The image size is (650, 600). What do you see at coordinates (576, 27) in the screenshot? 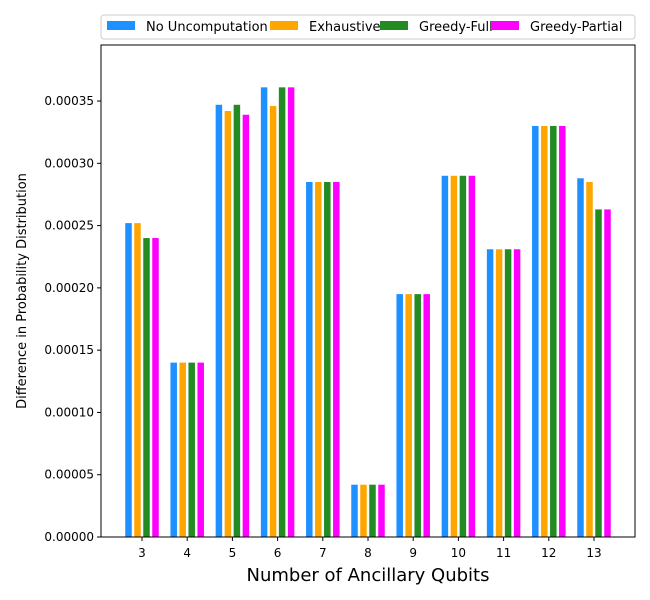
I see `legend-label-greedy-partial: Greedy-Partial` at bounding box center [576, 27].